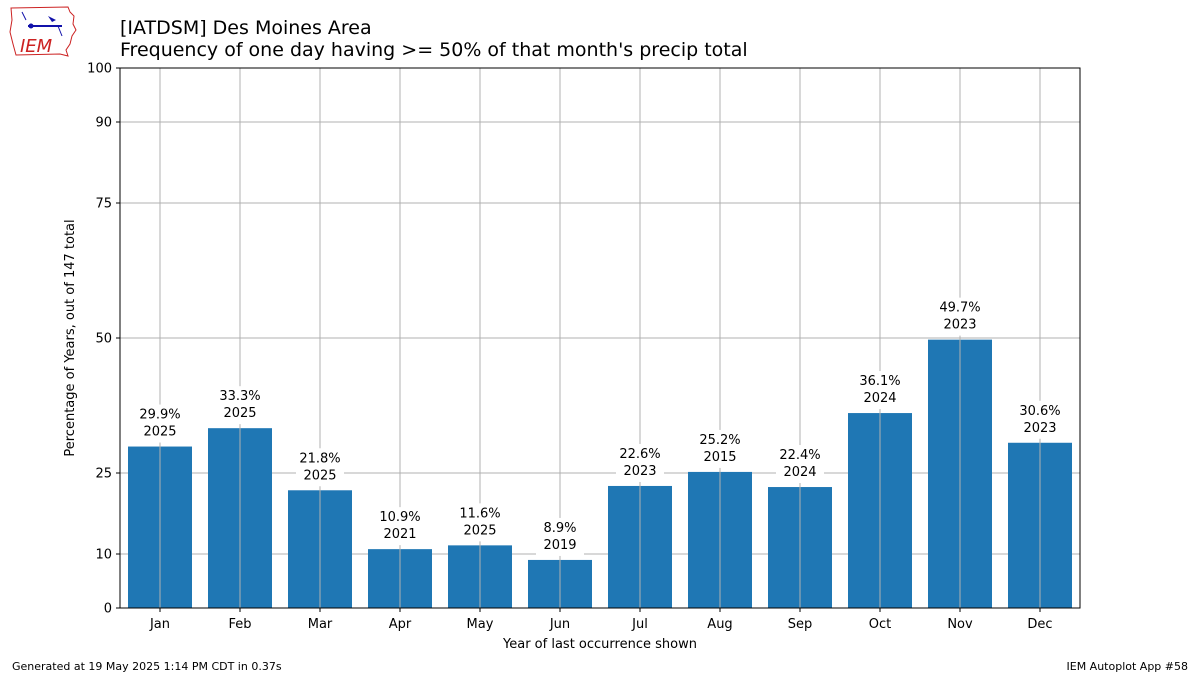 The width and height of the screenshot is (1200, 675). What do you see at coordinates (399, 534) in the screenshot?
I see `data-label-year: 2021` at bounding box center [399, 534].